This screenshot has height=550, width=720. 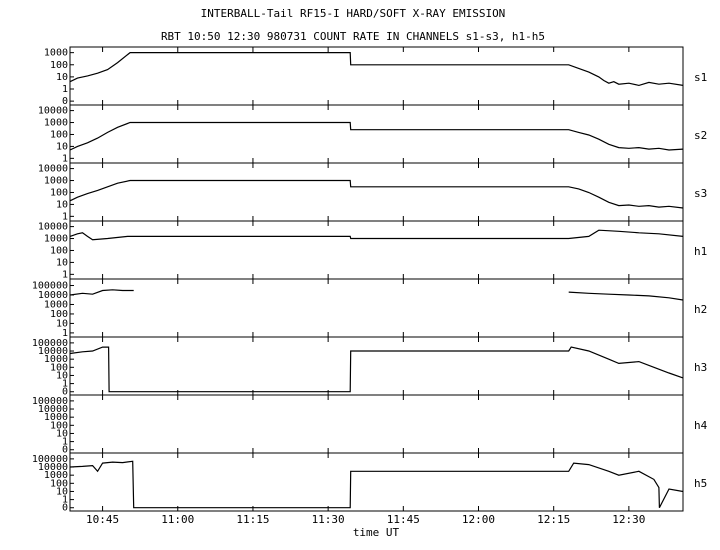 I want to click on x-axis-label: time UT, so click(x=376, y=532).